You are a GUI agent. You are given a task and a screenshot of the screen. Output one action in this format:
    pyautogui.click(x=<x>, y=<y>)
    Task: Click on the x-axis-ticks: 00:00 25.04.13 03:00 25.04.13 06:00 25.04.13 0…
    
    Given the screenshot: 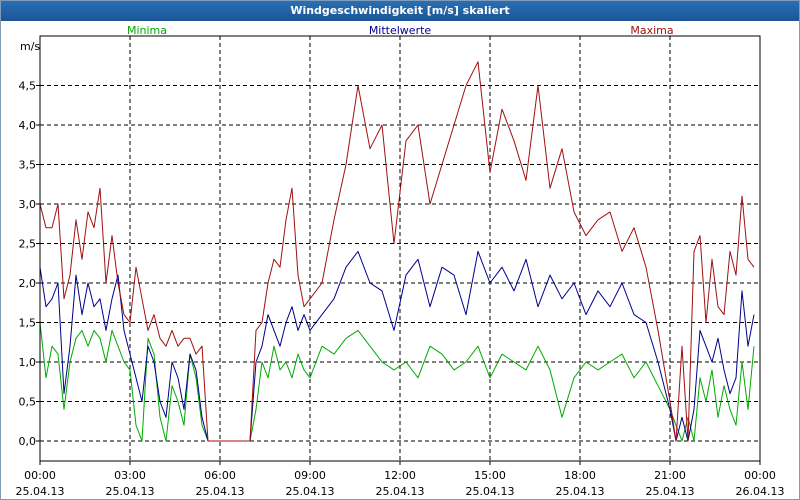 What is the action you would take?
    pyautogui.click(x=400, y=479)
    